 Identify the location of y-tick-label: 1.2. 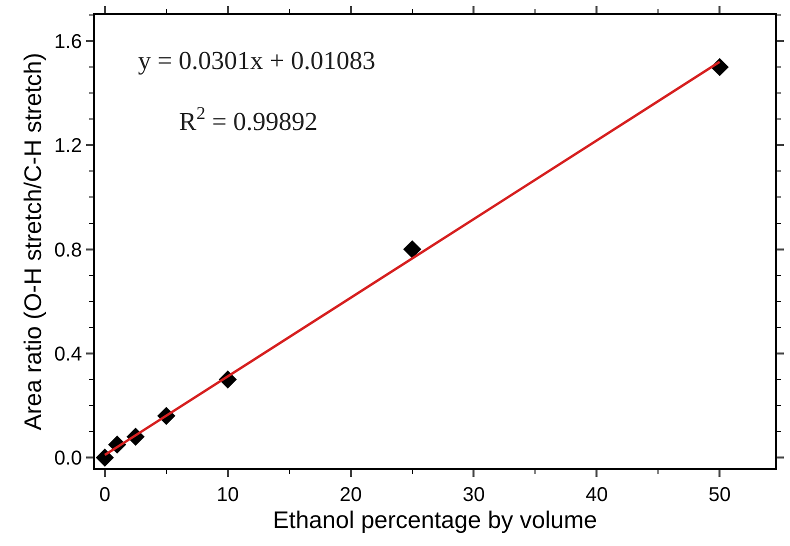
(68, 146).